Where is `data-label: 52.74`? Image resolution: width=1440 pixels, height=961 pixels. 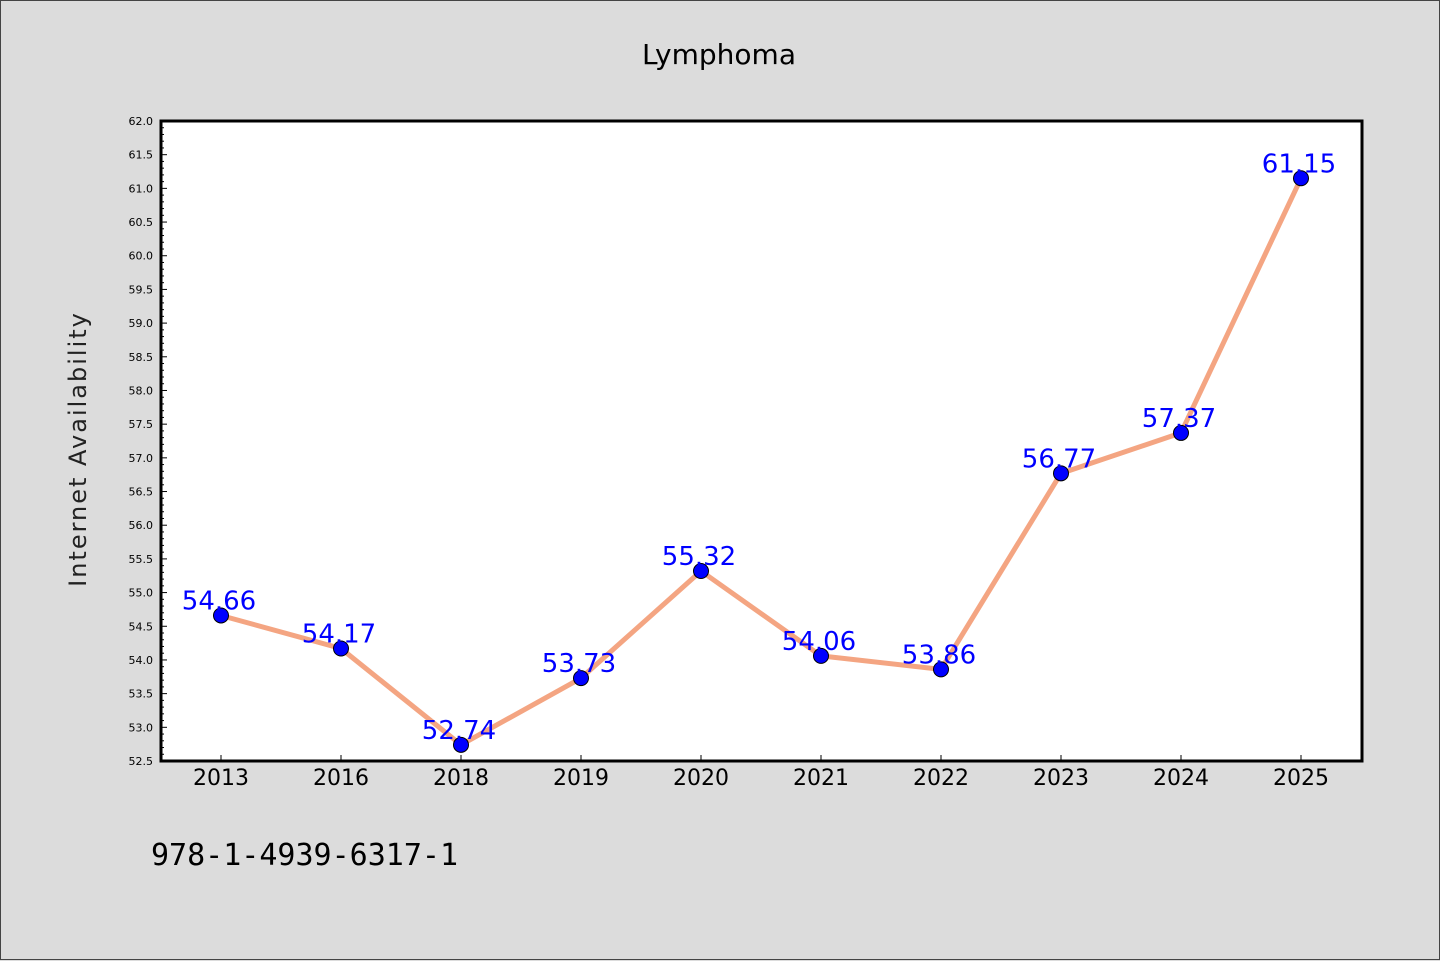 data-label: 52.74 is located at coordinates (459, 731).